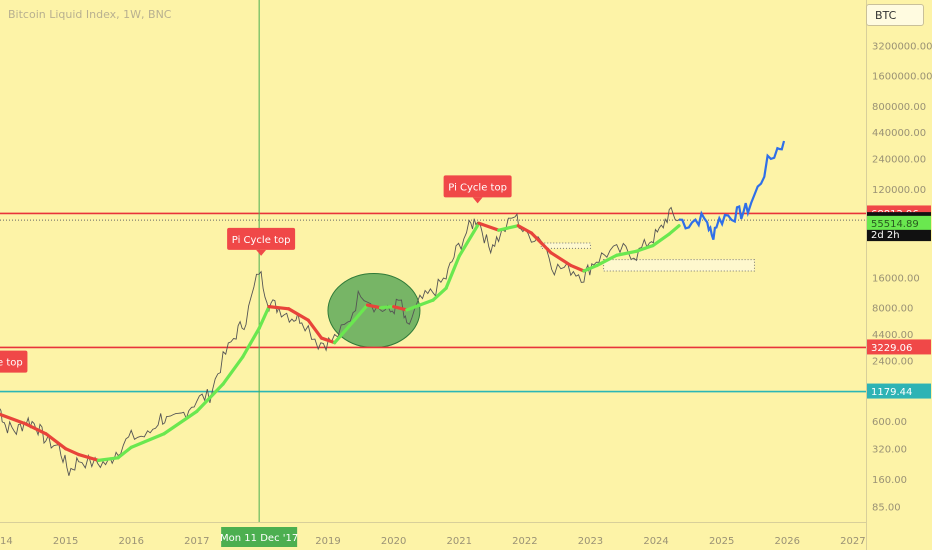 The width and height of the screenshot is (932, 550). Describe the element at coordinates (130, 541) in the screenshot. I see `x-tick-label: 2016` at that location.